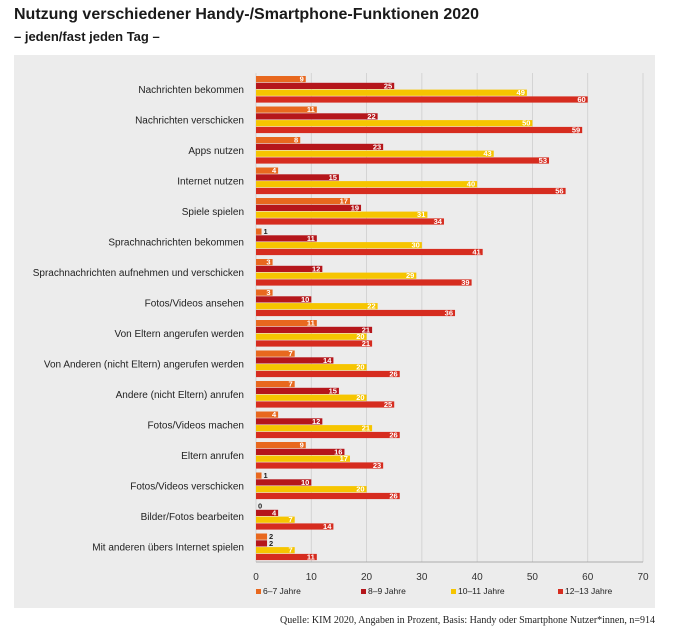  I want to click on data-label: 0, so click(260, 506).